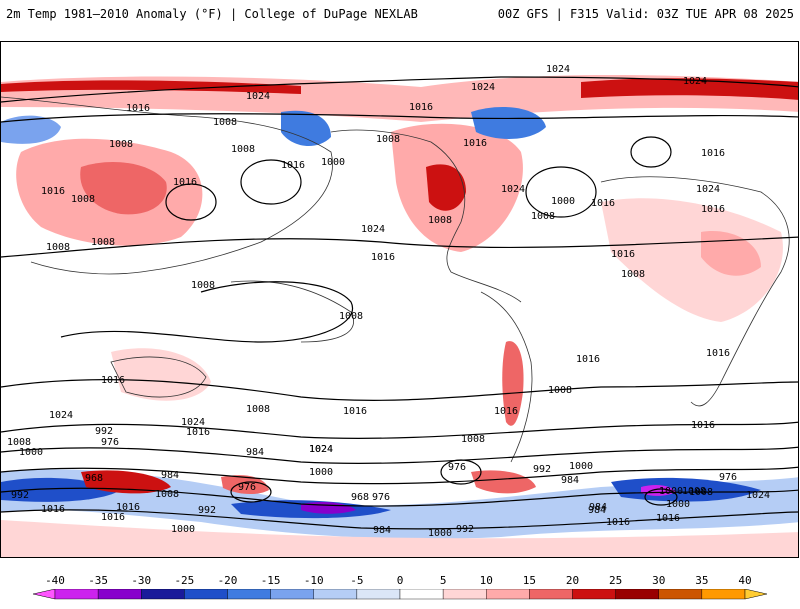  What do you see at coordinates (161, 374) in the screenshot?
I see `australia-warm` at bounding box center [161, 374].